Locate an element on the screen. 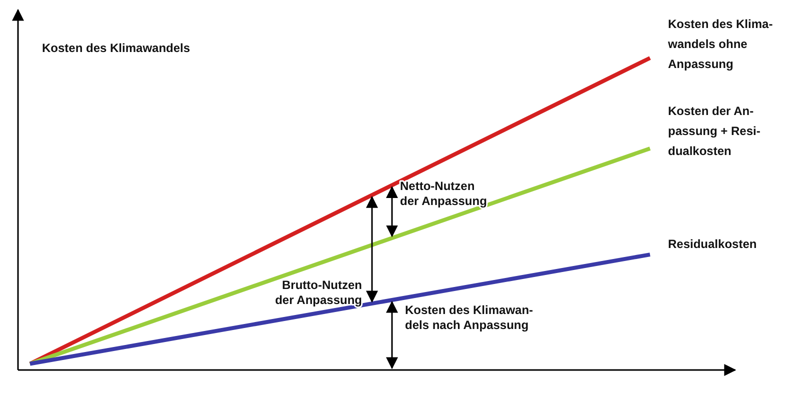  annotation: Brutto-Nutzen der Anpassung is located at coordinates (318, 292).